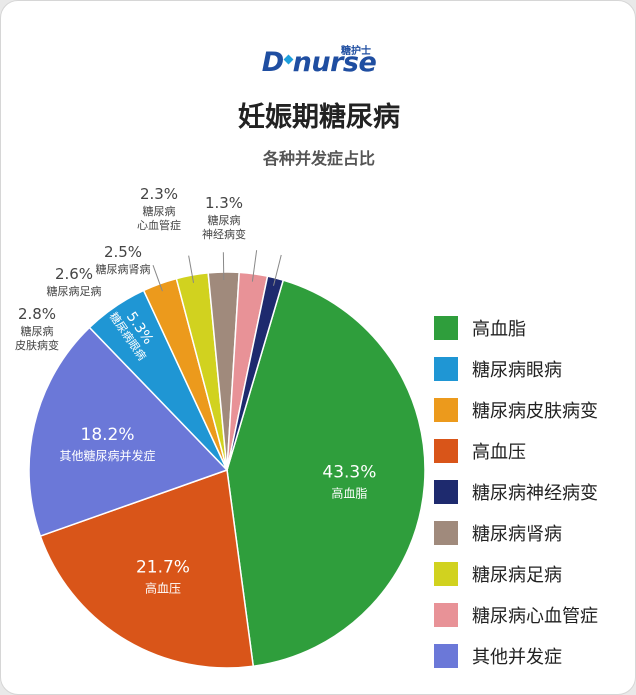 This screenshot has height=695, width=636. What do you see at coordinates (349, 473) in the screenshot?
I see `slice-0-value-label: 43.3%` at bounding box center [349, 473].